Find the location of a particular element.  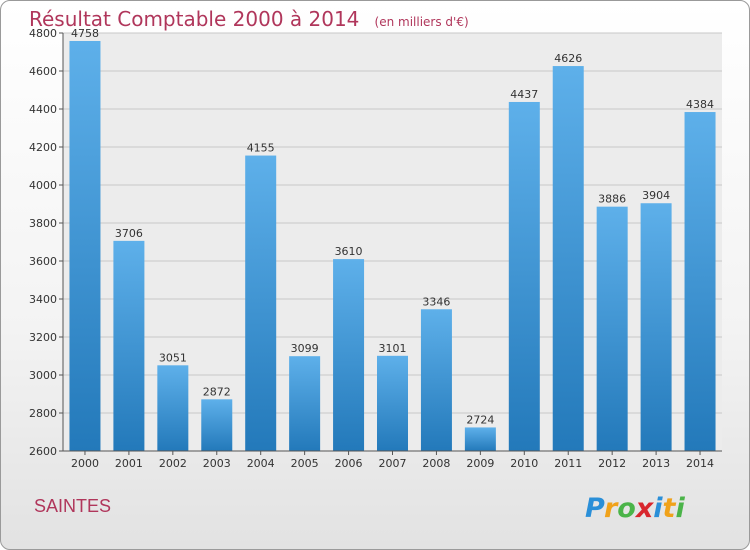

x-tick-label: 2007 is located at coordinates (393, 463).